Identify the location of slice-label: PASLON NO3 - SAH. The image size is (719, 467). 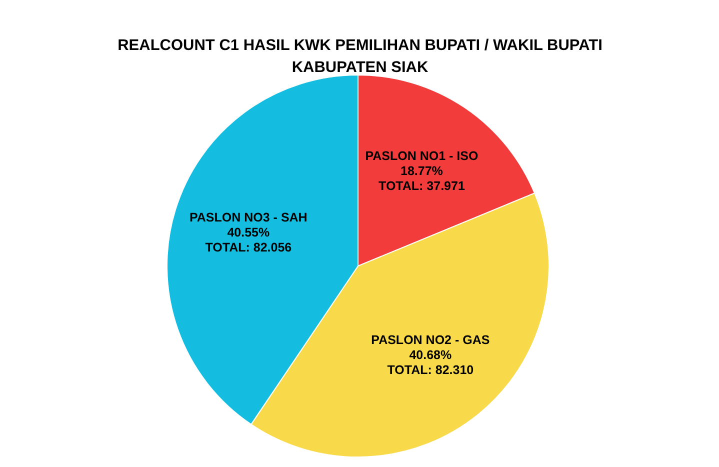
(248, 217).